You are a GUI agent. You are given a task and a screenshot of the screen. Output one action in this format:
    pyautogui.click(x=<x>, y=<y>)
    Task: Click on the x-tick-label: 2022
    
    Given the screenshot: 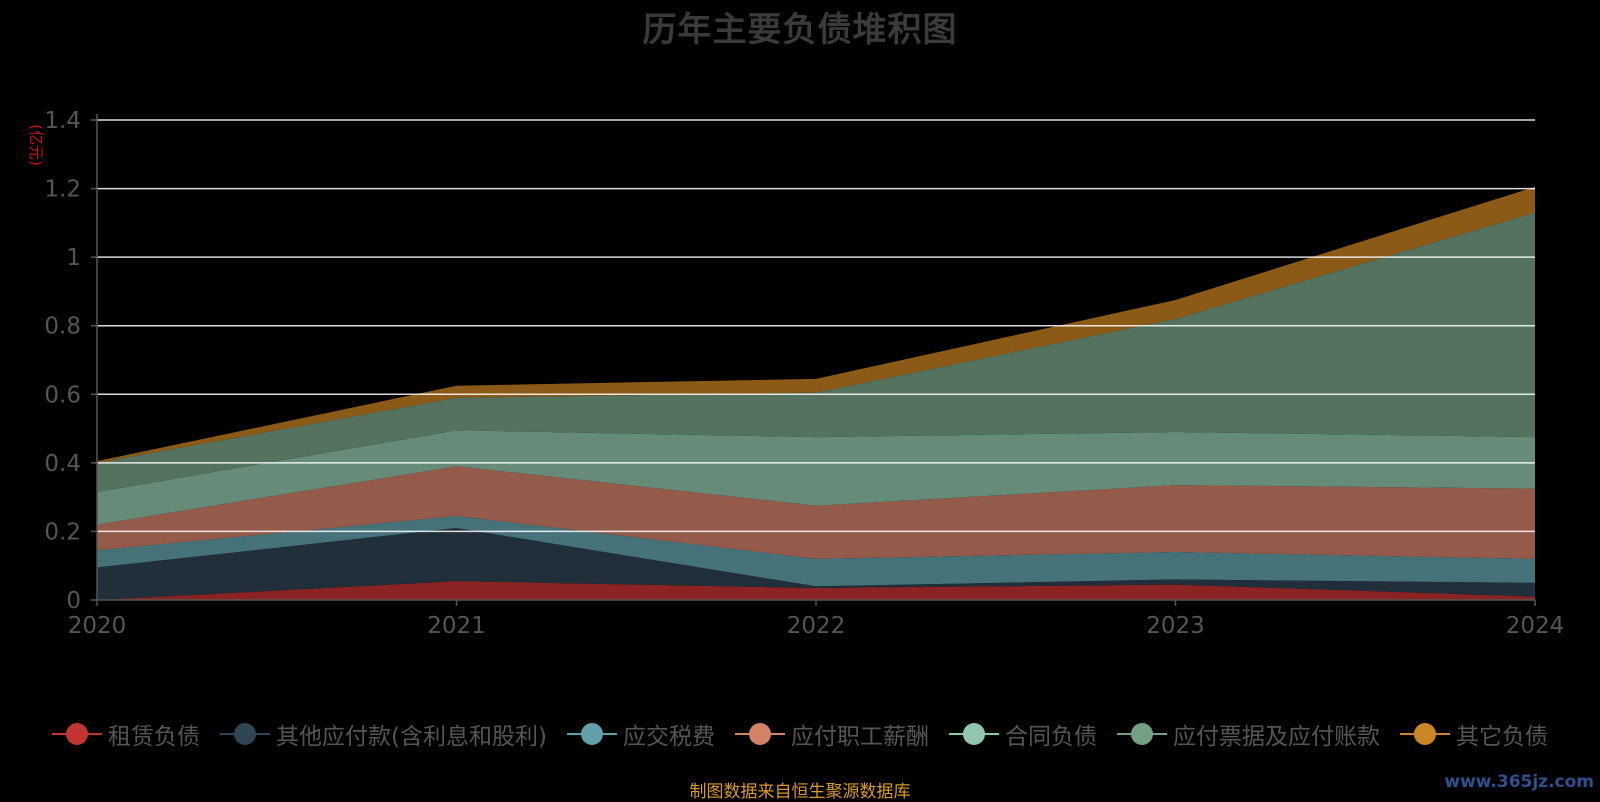 What is the action you would take?
    pyautogui.click(x=816, y=626)
    